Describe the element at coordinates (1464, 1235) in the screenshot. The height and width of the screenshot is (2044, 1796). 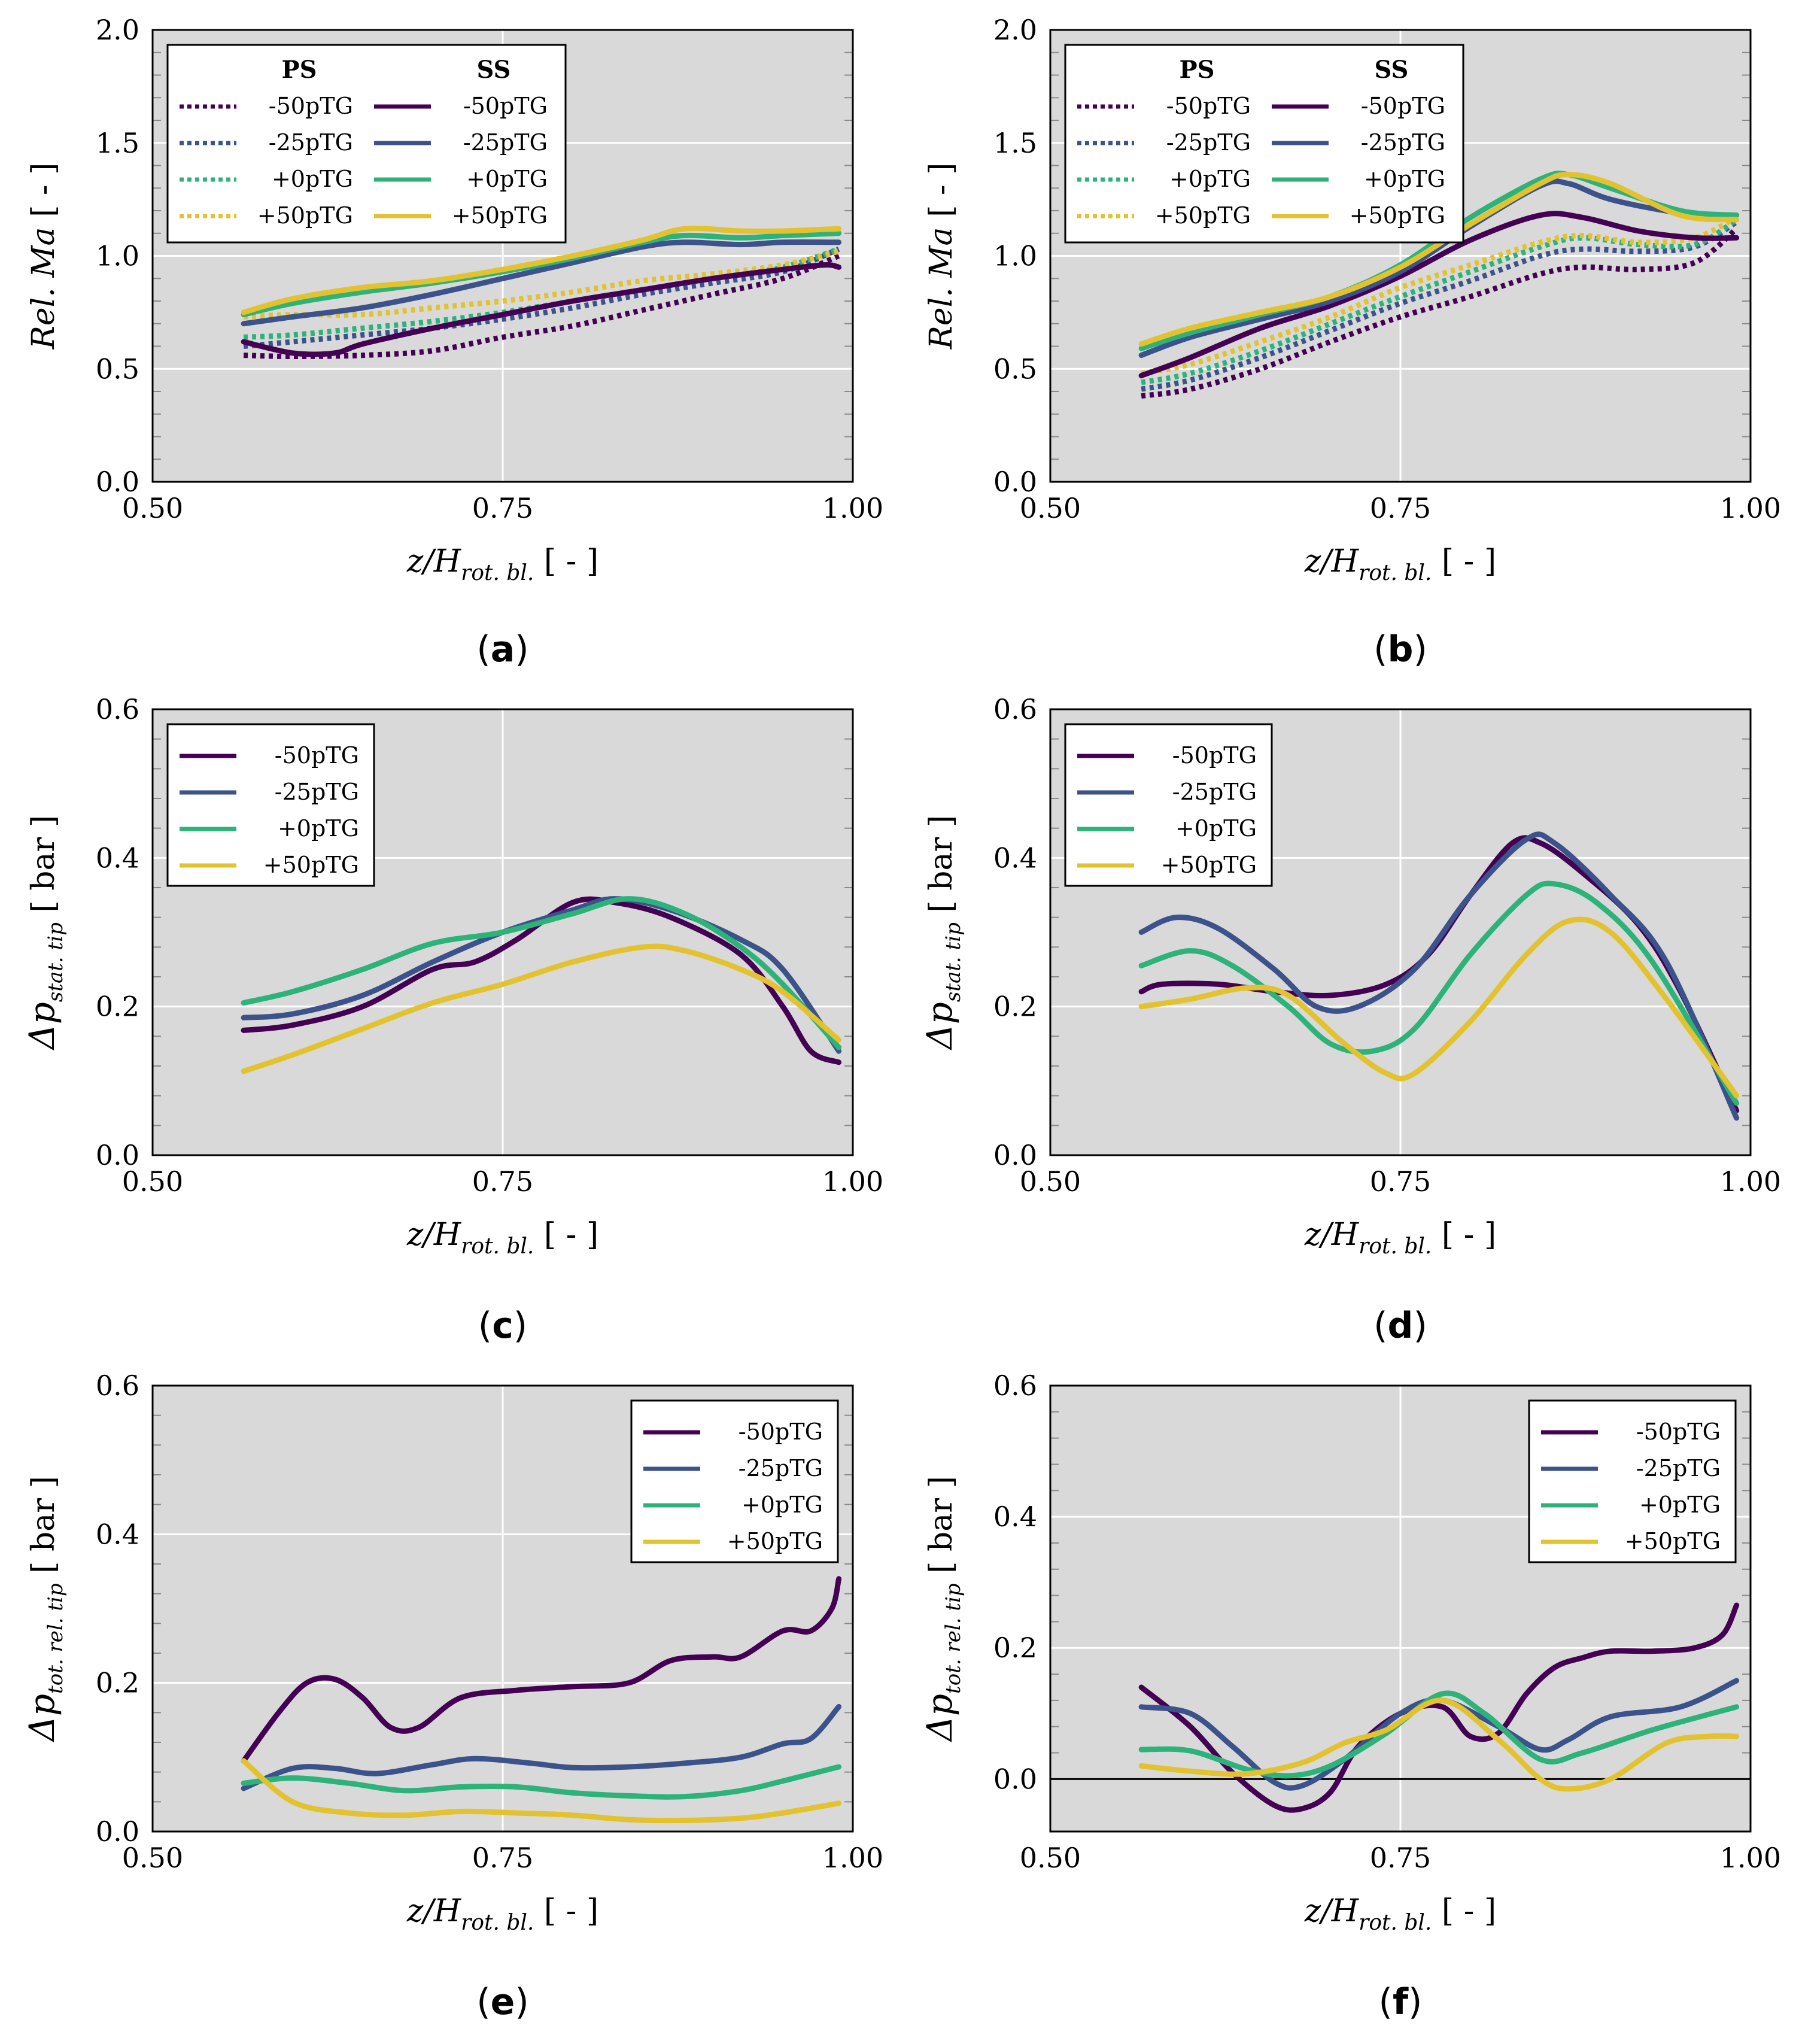
I see `x-axis-label-unit-d: [ - ]` at that location.